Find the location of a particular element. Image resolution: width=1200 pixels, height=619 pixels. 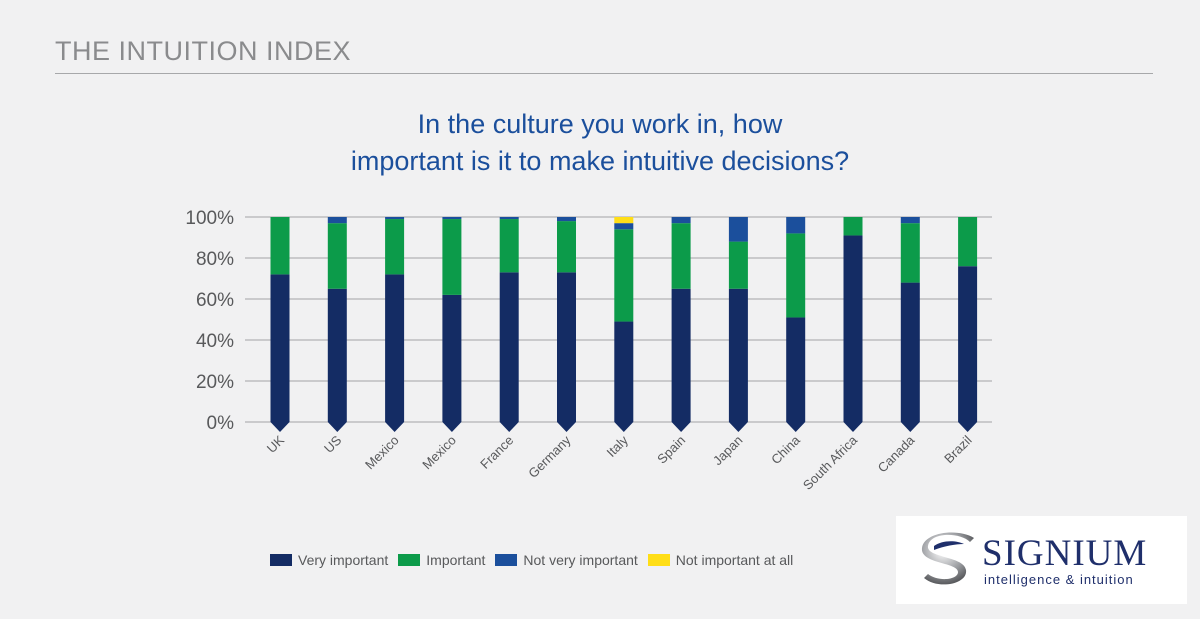

y-tick-label: 80% is located at coordinates (215, 259).